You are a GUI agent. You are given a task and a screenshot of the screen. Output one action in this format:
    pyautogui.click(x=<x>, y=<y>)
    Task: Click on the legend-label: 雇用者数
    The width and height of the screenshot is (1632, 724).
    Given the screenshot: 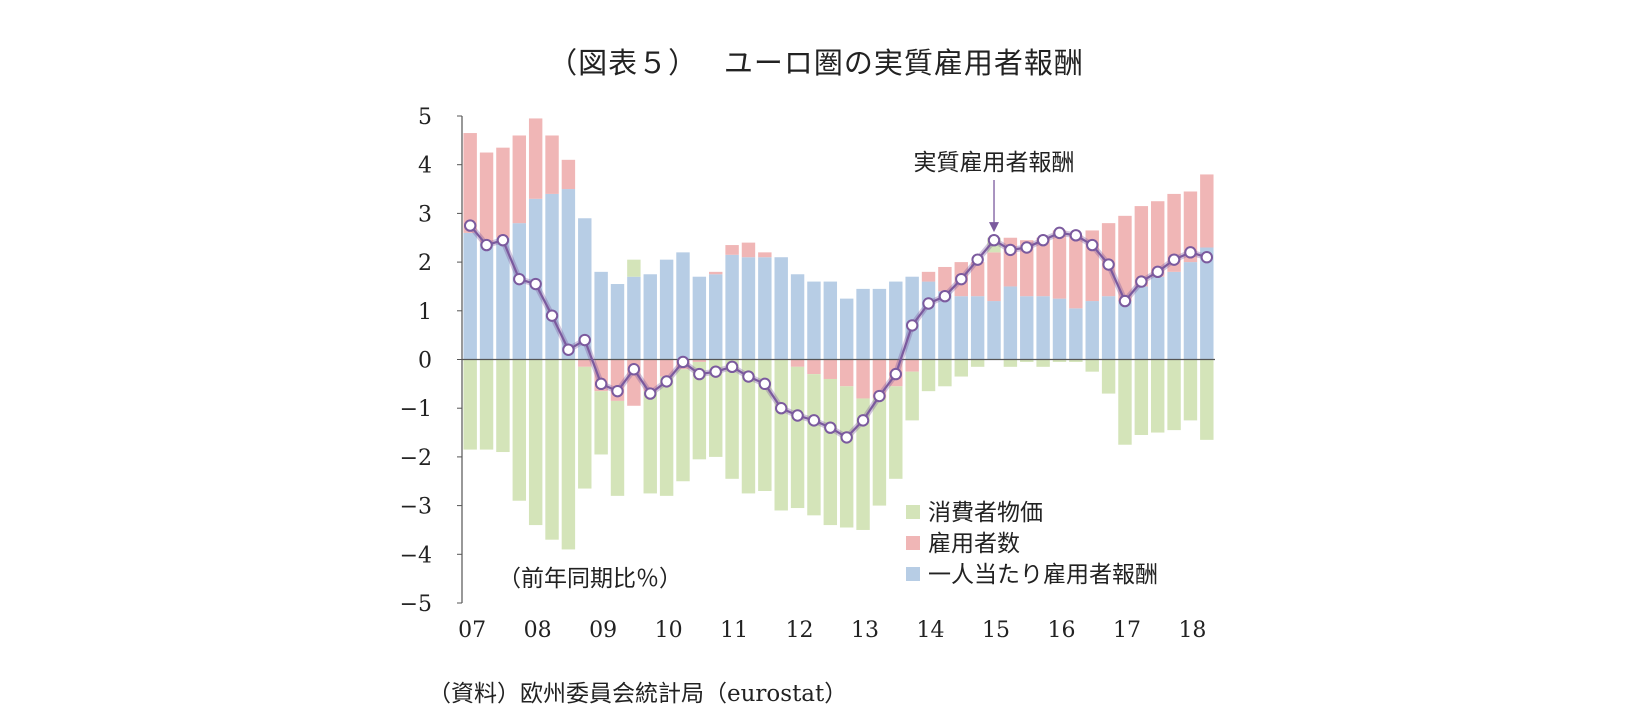 What is the action you would take?
    pyautogui.click(x=974, y=544)
    